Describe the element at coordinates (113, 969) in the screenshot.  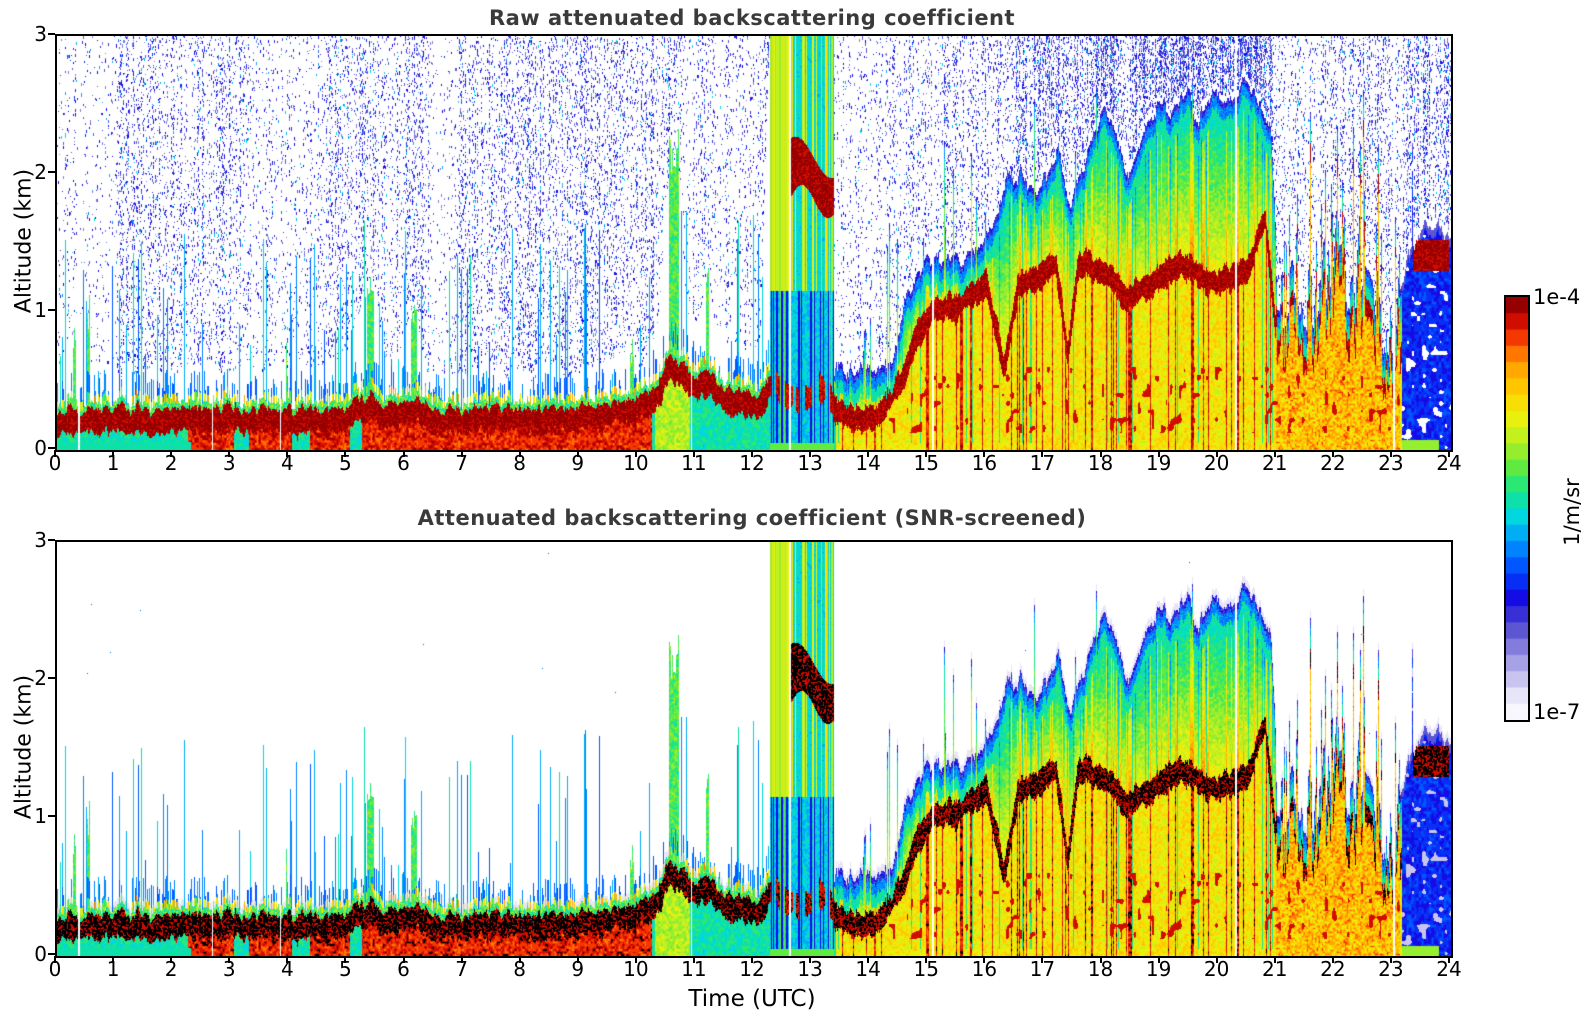
I see `x-tick-label: 1` at that location.